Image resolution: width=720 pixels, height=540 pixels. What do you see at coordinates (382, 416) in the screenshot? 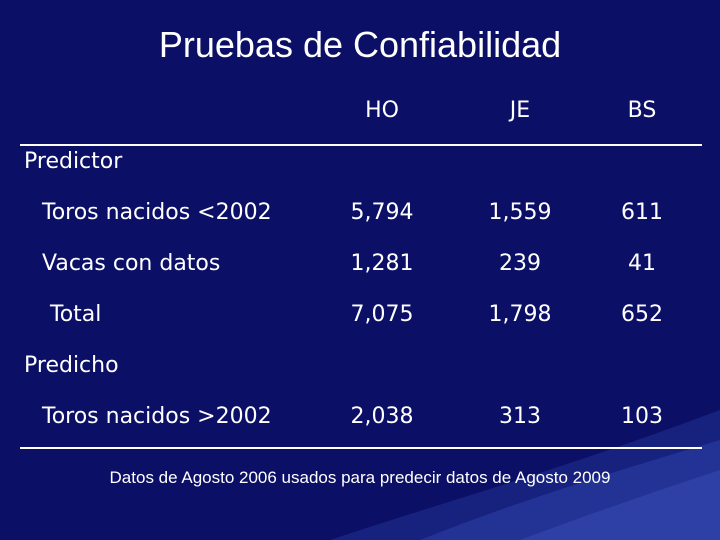
I see `table-cell: 2,038` at bounding box center [382, 416].